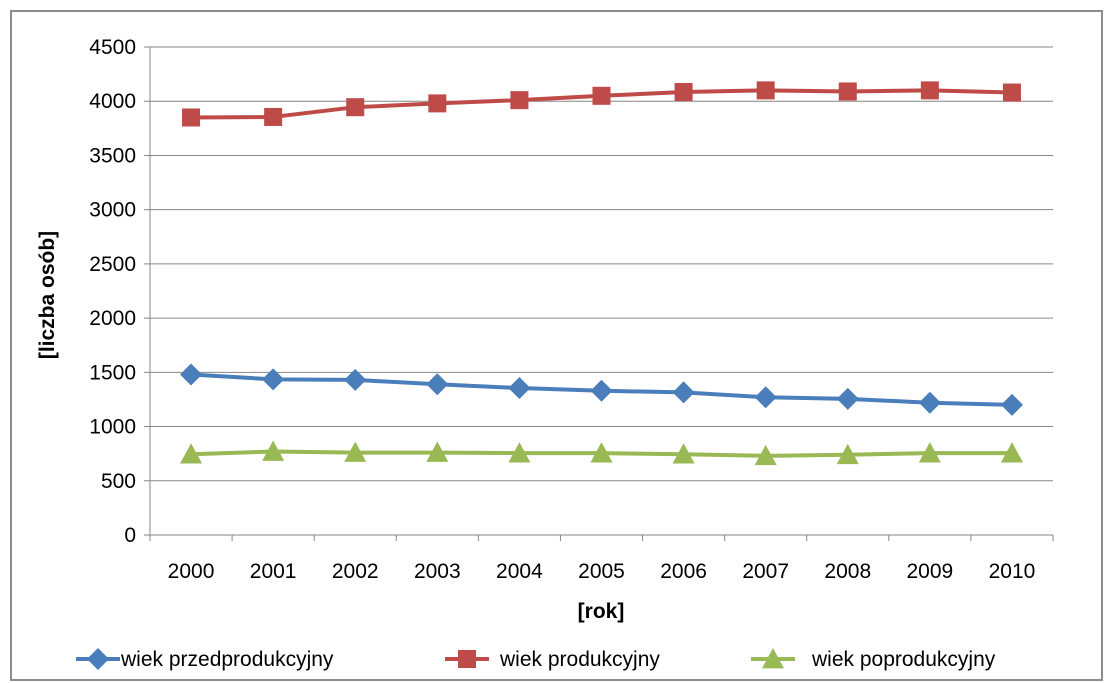 This screenshot has height=683, width=1105. I want to click on legend-label: wiek przedprodukcyjny, so click(227, 659).